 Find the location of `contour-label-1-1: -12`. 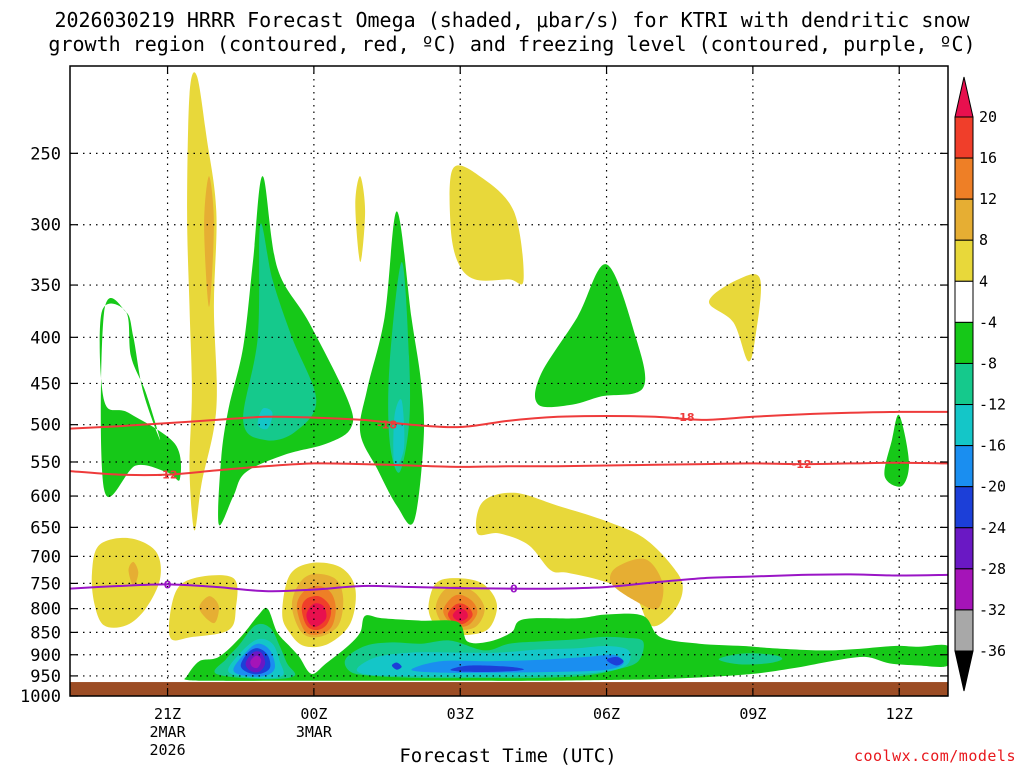

contour-label-1-1: -12 is located at coordinates (802, 464).